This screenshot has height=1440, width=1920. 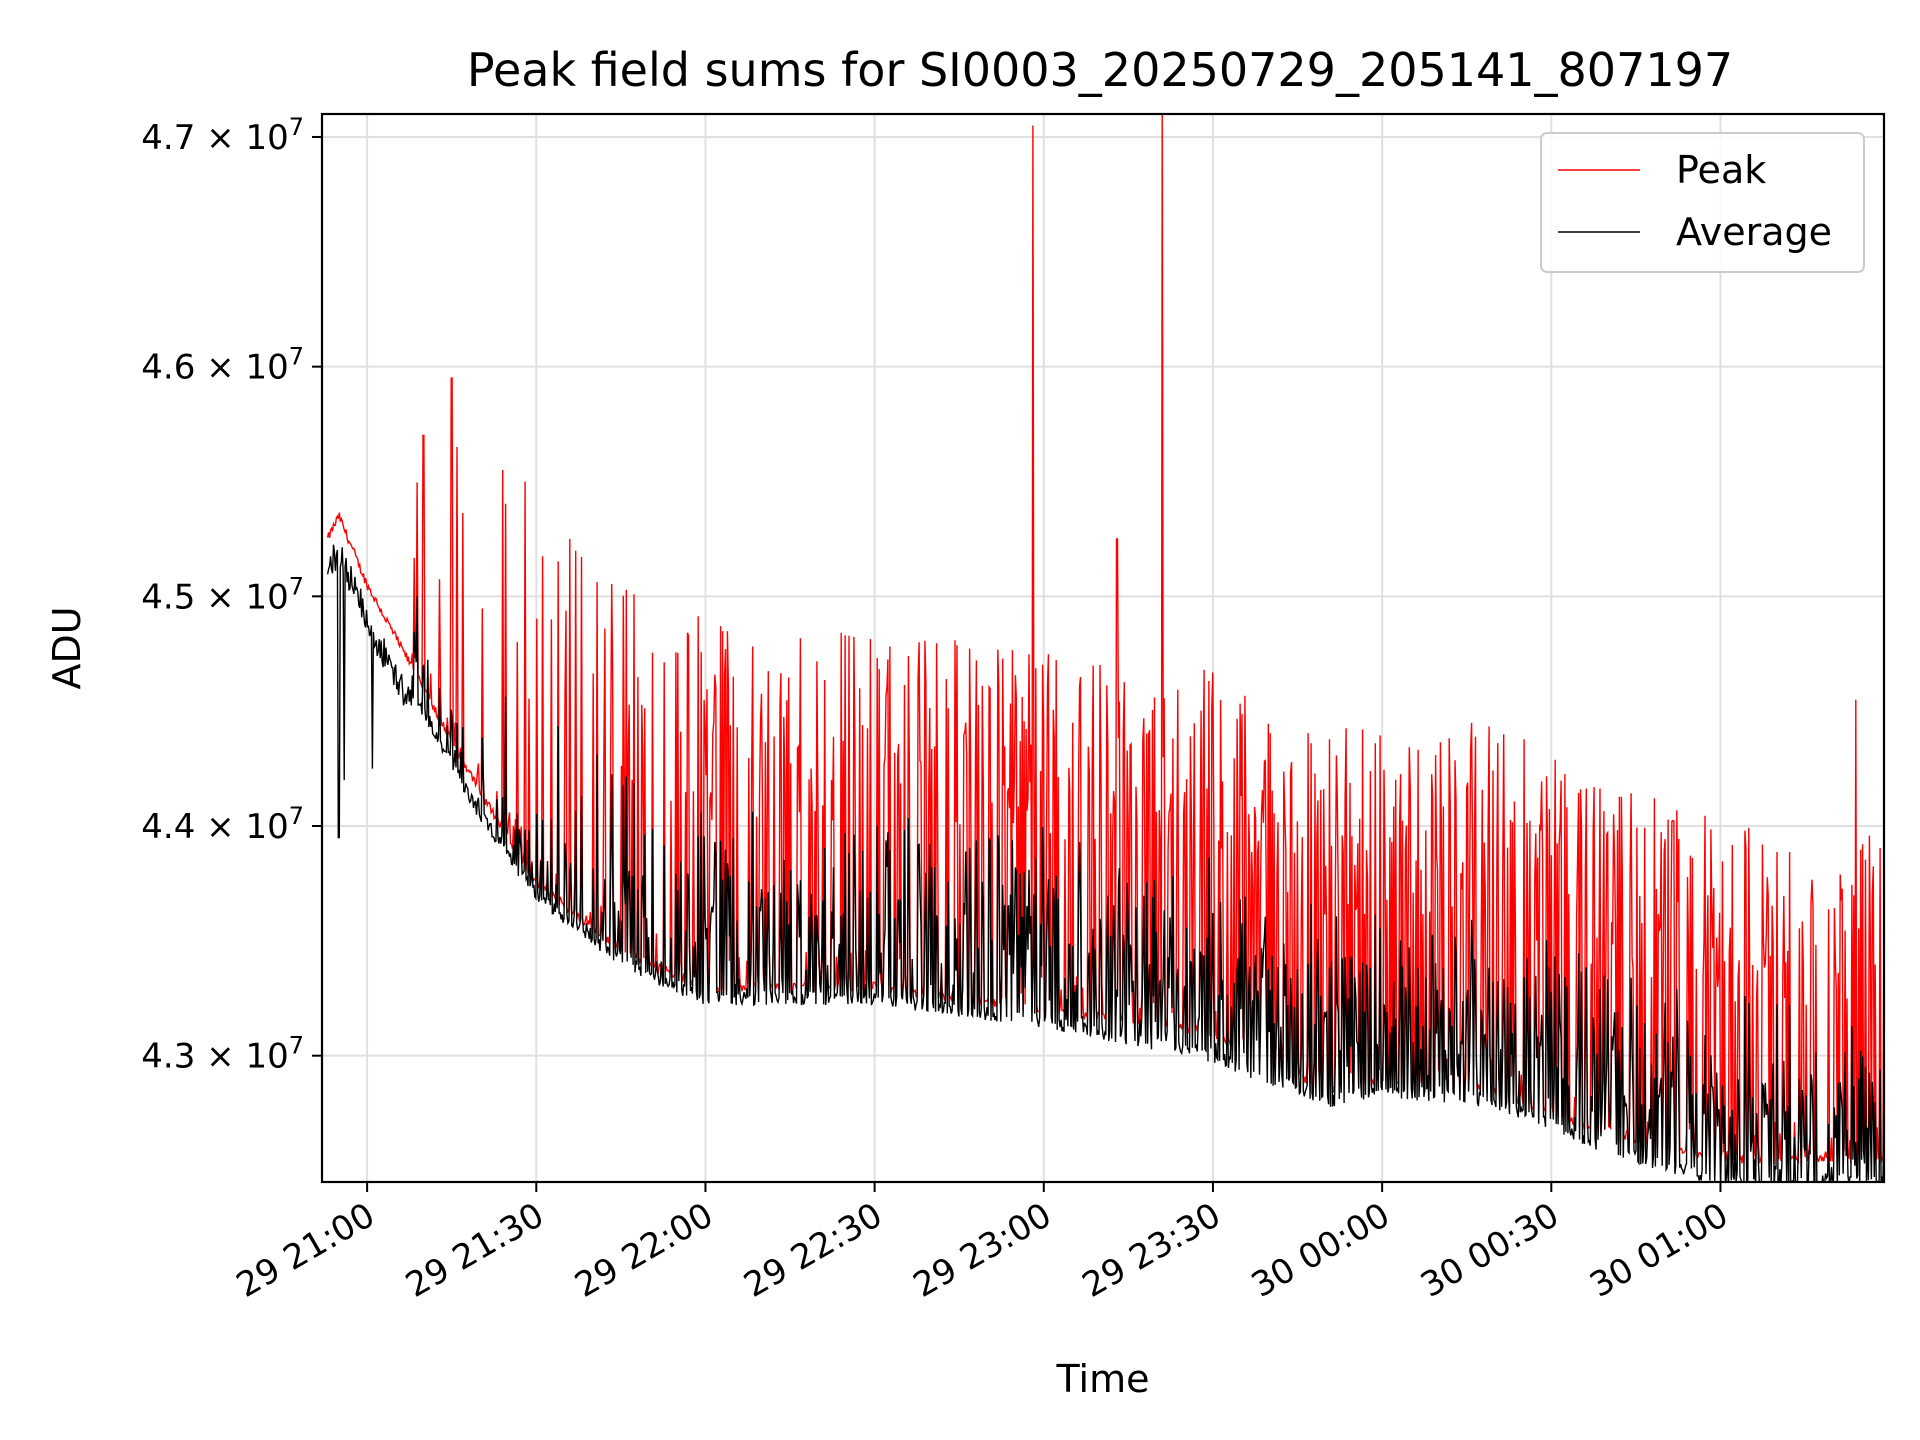 I want to click on legend: Peak Average, so click(x=1702, y=202).